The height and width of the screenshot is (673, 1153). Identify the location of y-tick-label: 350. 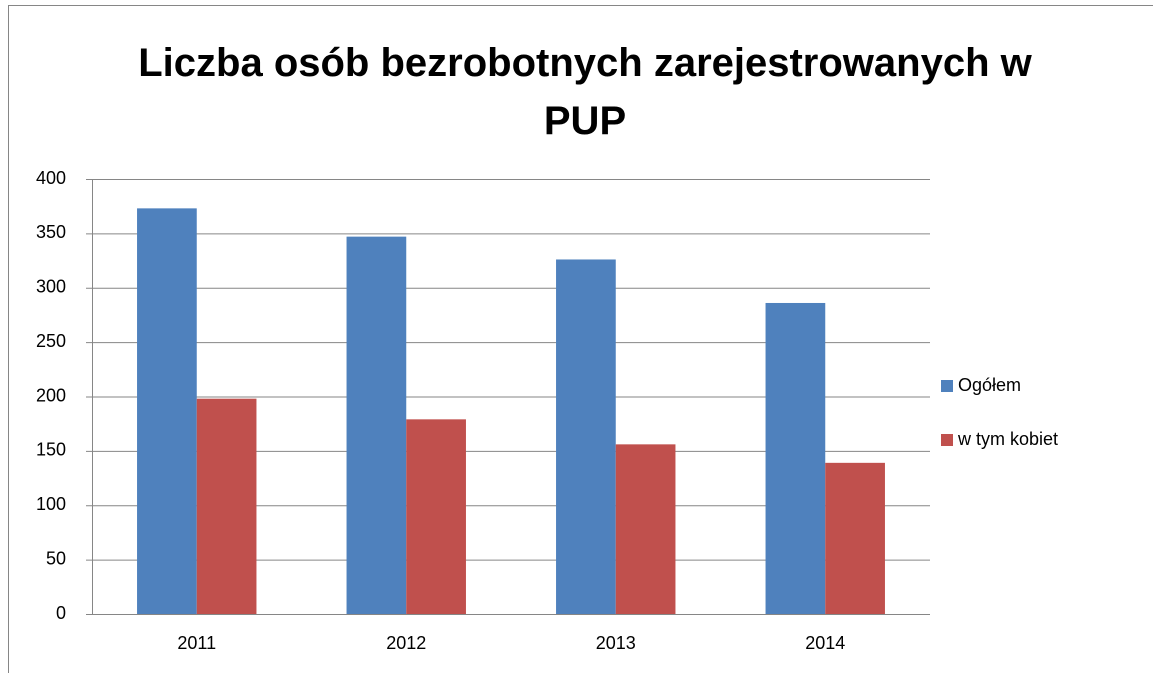
(51, 232).